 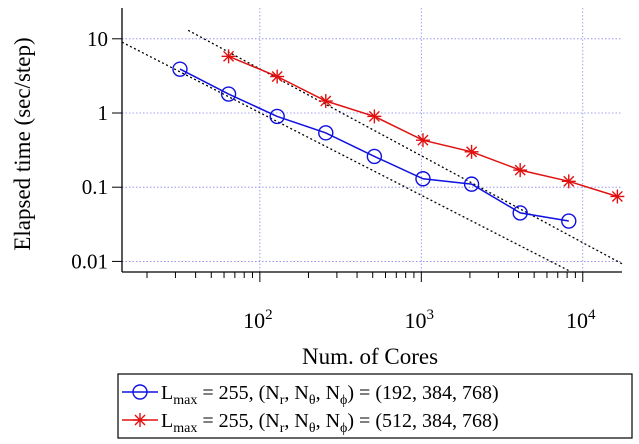 I want to click on y-tick-label: 10, so click(x=97, y=39).